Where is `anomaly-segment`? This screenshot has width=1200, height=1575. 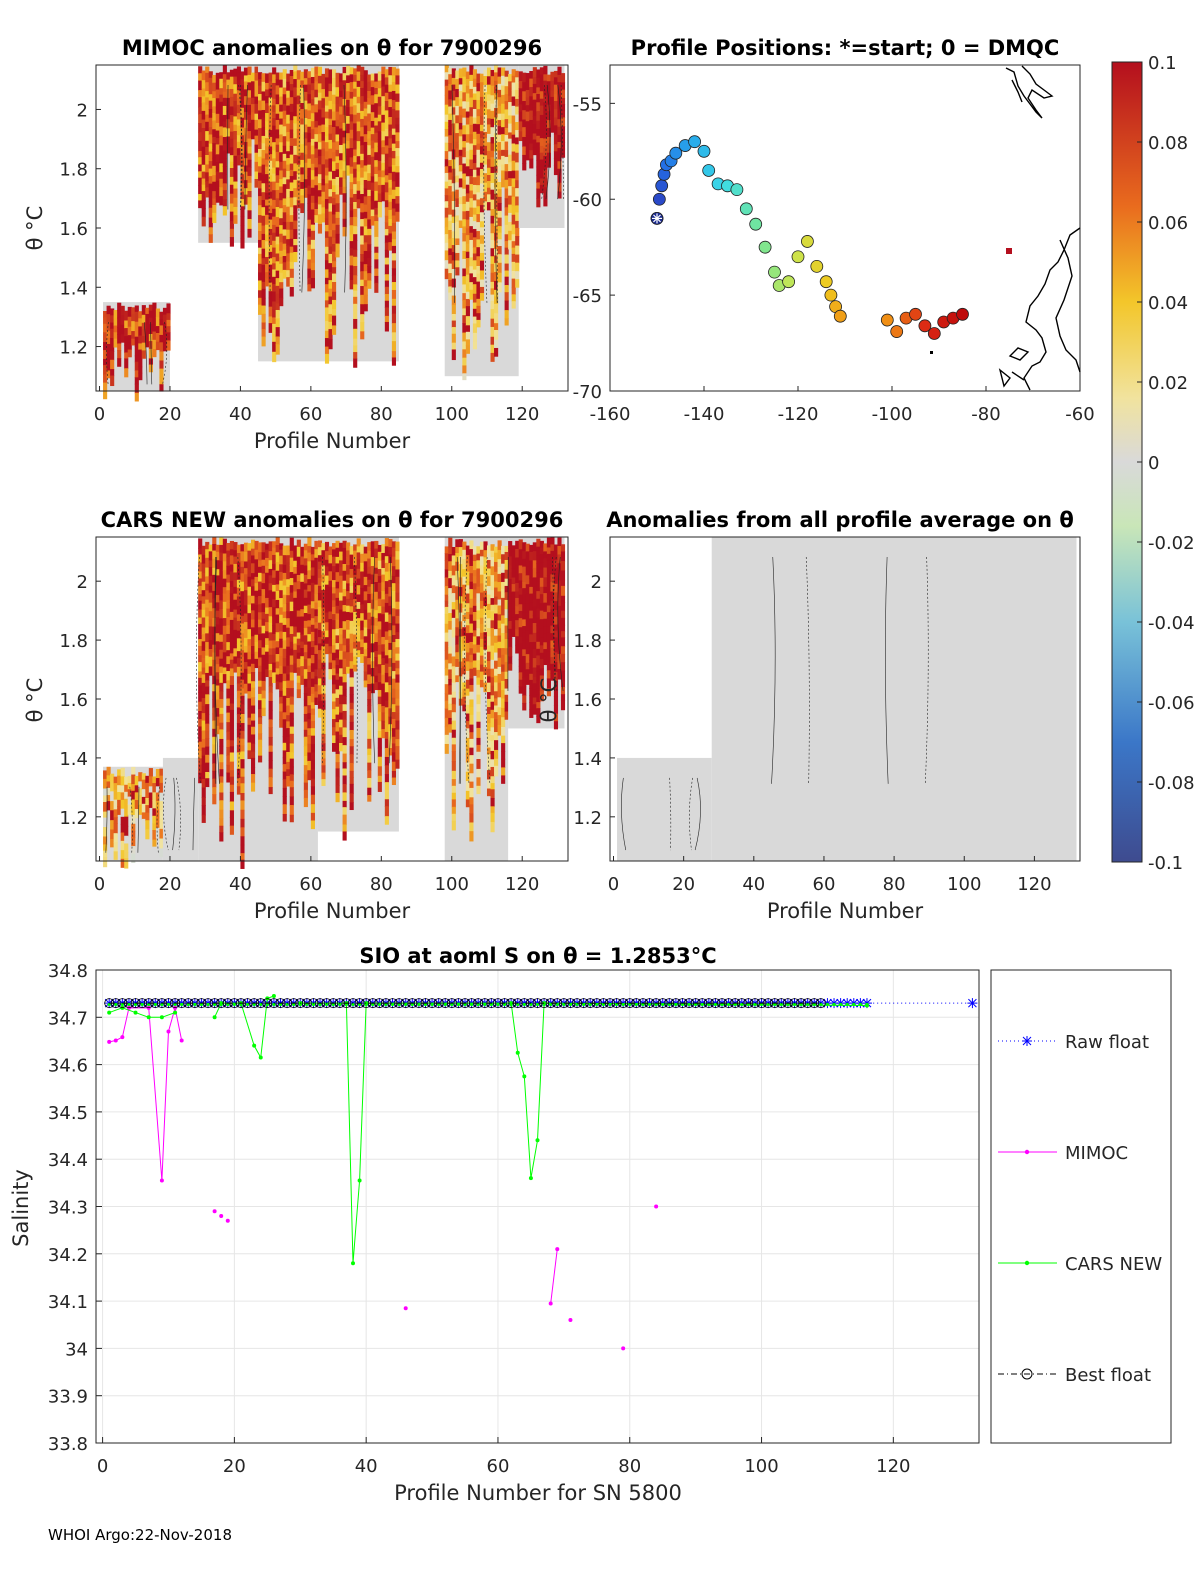
anomaly-segment is located at coordinates (664, 809).